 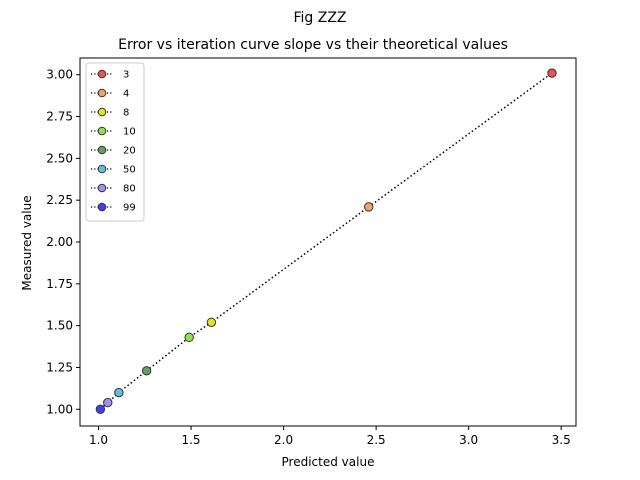 What do you see at coordinates (129, 189) in the screenshot?
I see `legend-label-80: 80` at bounding box center [129, 189].